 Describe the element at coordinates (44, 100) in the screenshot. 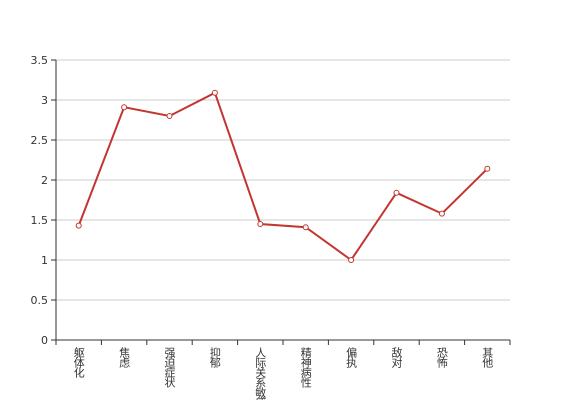

I see `y-tick-label: 3` at that location.